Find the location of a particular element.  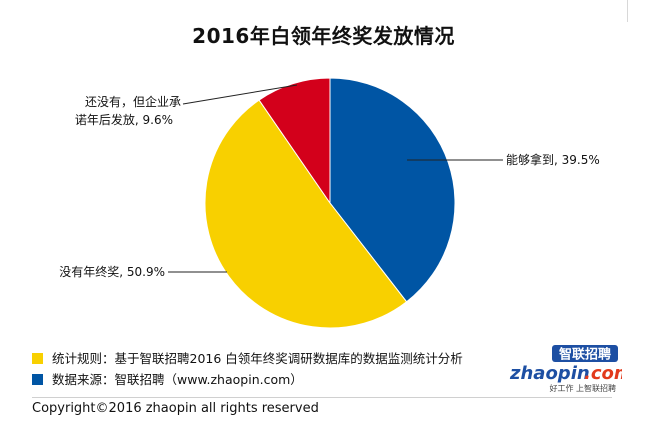

chart-title: 2016年白领年终奖发放情况 is located at coordinates (323, 36).